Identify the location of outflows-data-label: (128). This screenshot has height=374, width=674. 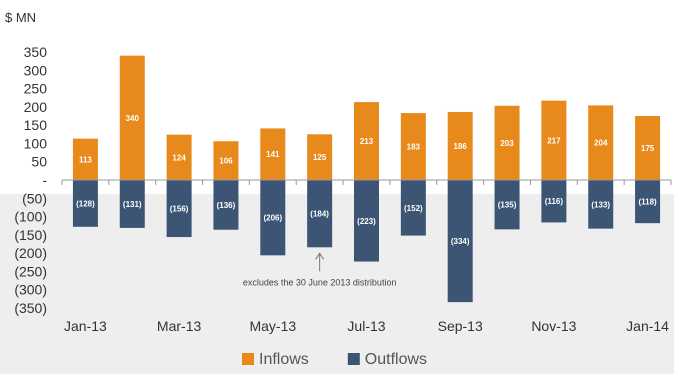
(85, 203).